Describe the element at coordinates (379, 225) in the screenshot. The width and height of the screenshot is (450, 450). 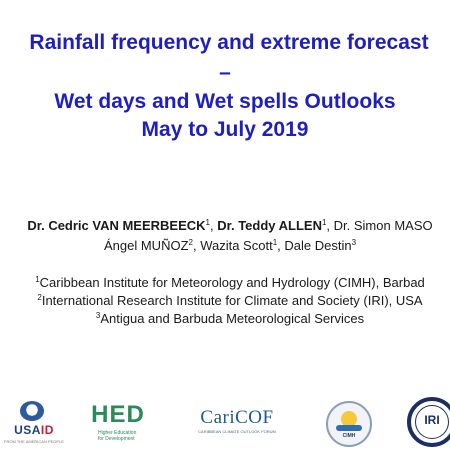
I see `author-name: , Dr. Simon MASO` at that location.